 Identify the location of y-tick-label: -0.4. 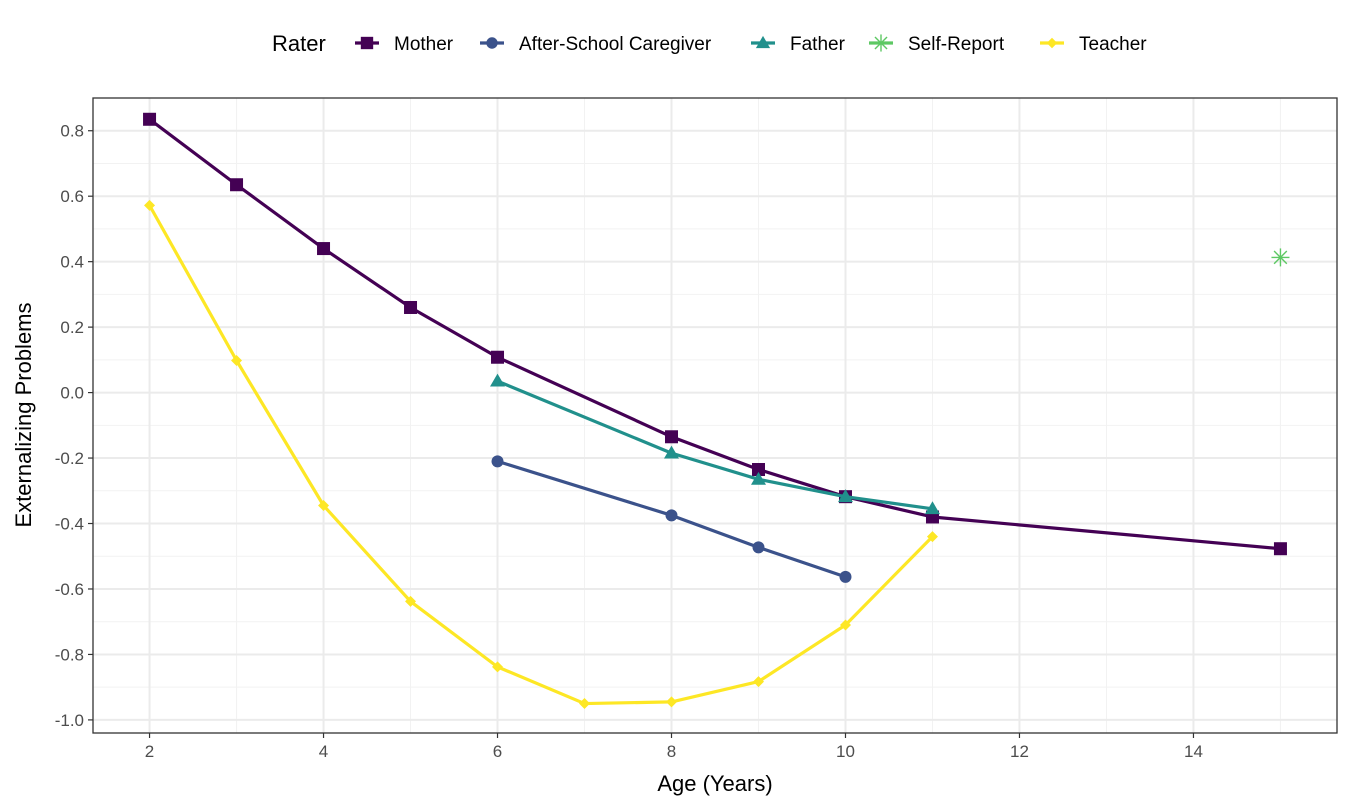
(69, 524).